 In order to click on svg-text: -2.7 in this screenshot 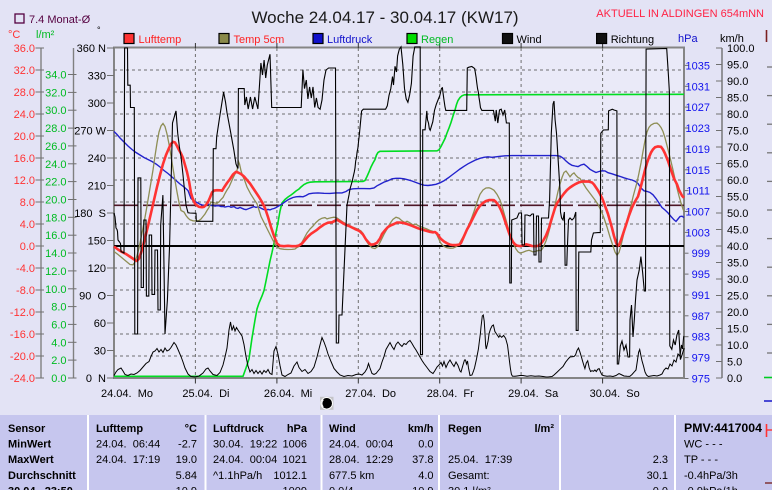, I will do `click(187, 445)`.